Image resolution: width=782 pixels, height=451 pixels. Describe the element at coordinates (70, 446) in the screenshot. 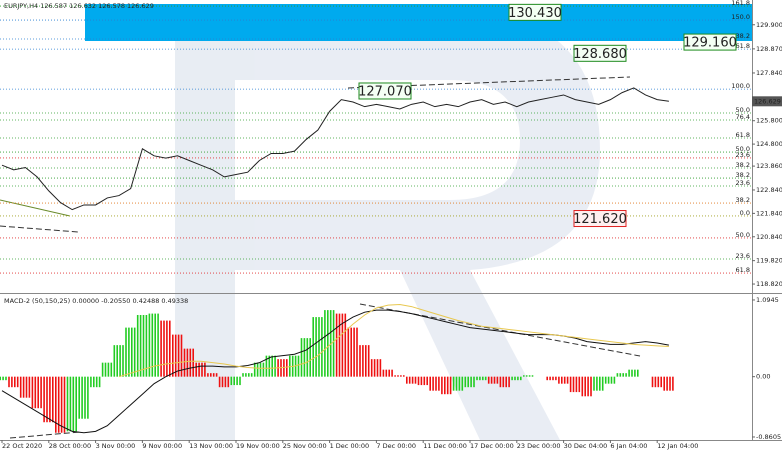

I see `x-tick-label: 28 Oct 00:00` at that location.